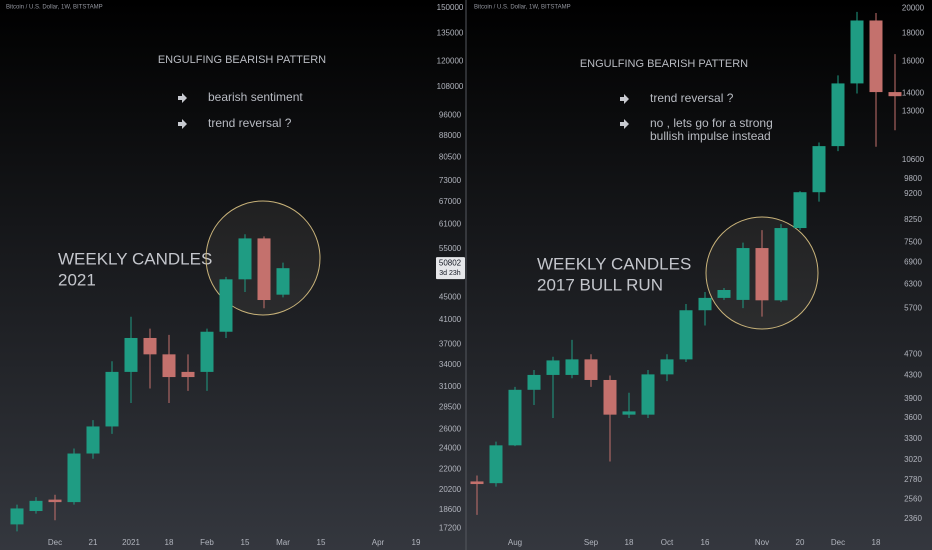  What do you see at coordinates (522, 8) in the screenshot?
I see `chart-title: Bitcoin / U.S. Dollar, 1W, BITSTAMP` at bounding box center [522, 8].